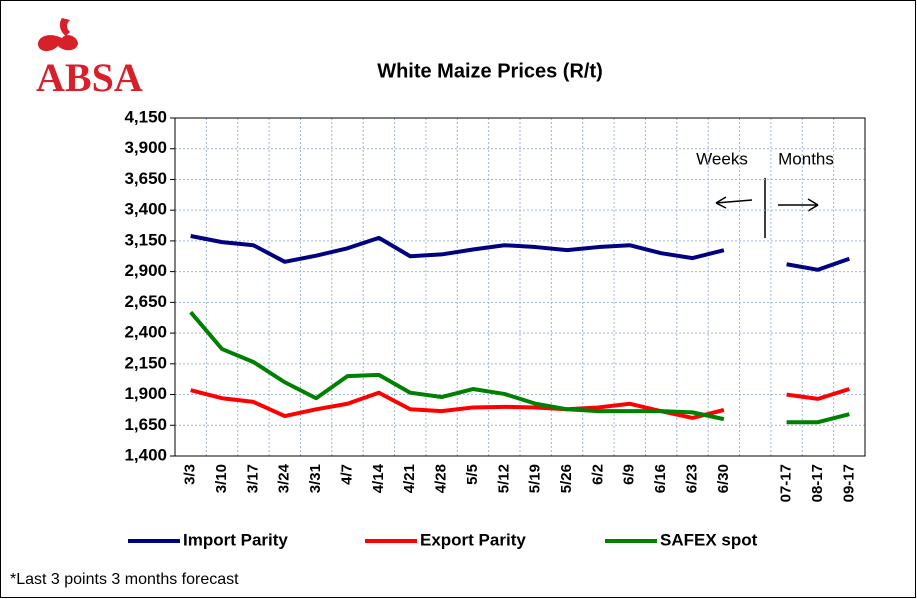 Image resolution: width=917 pixels, height=599 pixels. Describe the element at coordinates (145, 301) in the screenshot. I see `y-tick-label: 2,650` at that location.